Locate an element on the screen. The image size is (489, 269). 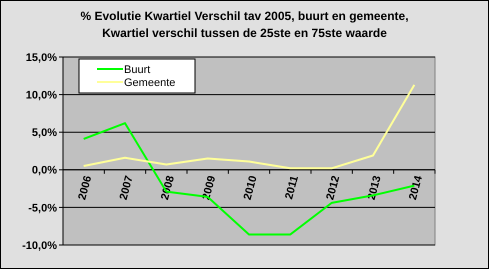
x-tick-label: 2014 is located at coordinates (416, 188).